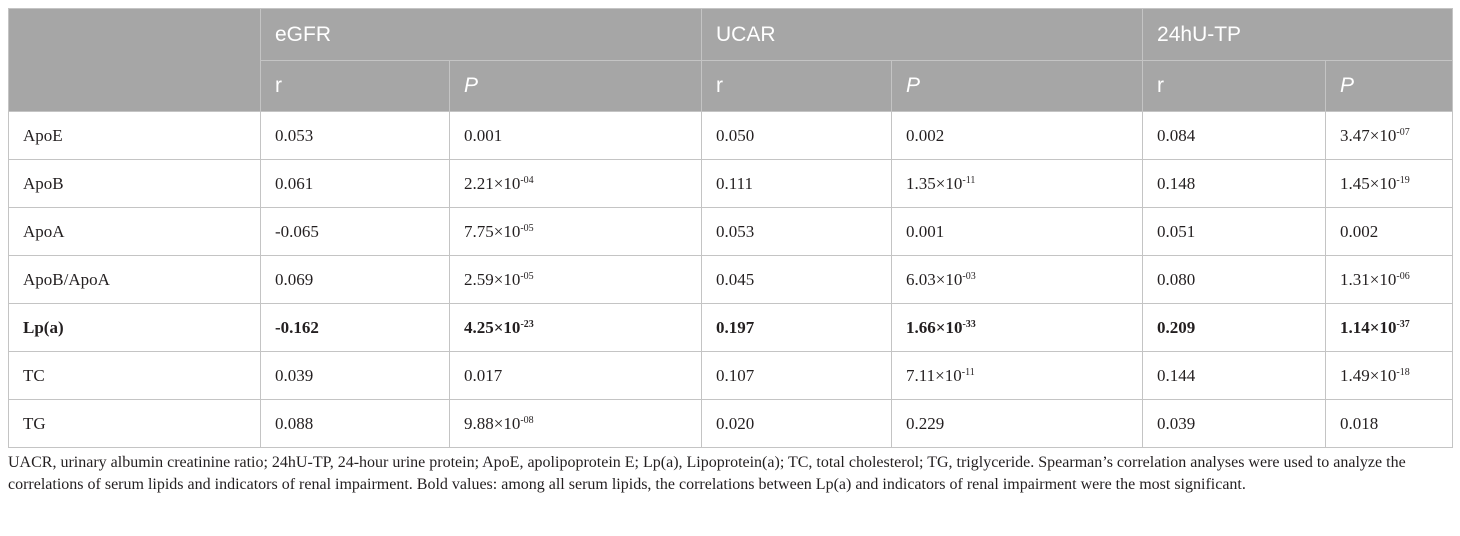 The image size is (1460, 536). What do you see at coordinates (735, 423) in the screenshot?
I see `cell-value: 0.020` at bounding box center [735, 423].